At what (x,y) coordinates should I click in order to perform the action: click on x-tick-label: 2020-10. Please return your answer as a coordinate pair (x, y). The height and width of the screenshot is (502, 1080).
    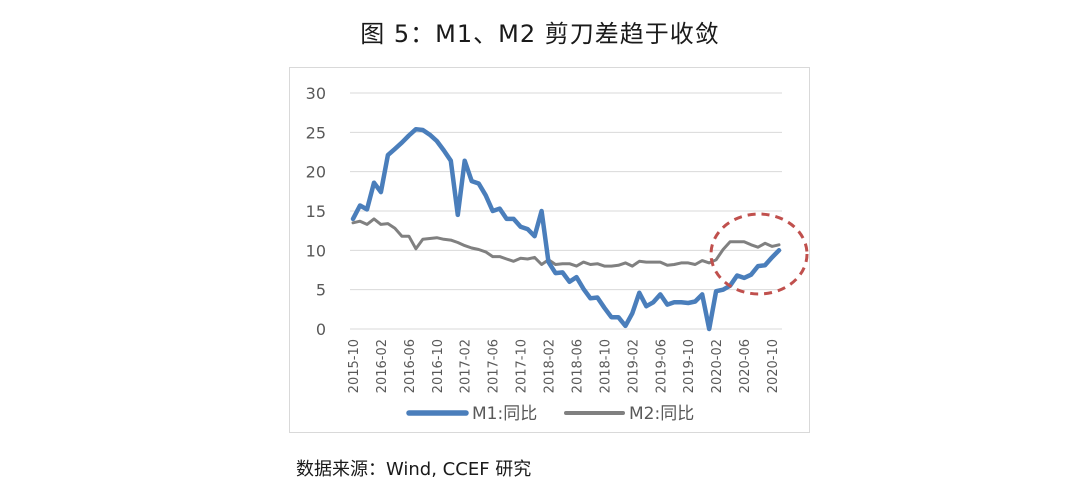
    Looking at the image, I should click on (773, 366).